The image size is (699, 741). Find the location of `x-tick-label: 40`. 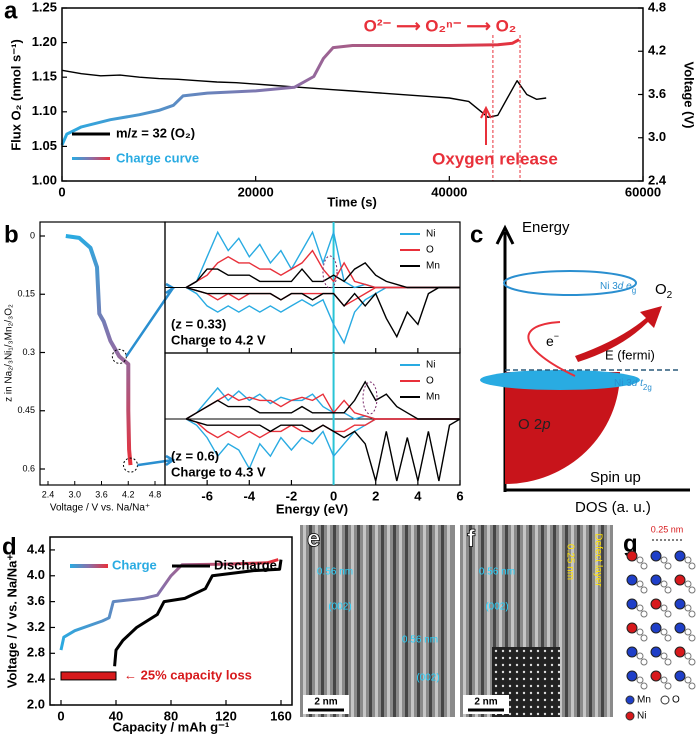

x-tick-label: 40 is located at coordinates (116, 715).